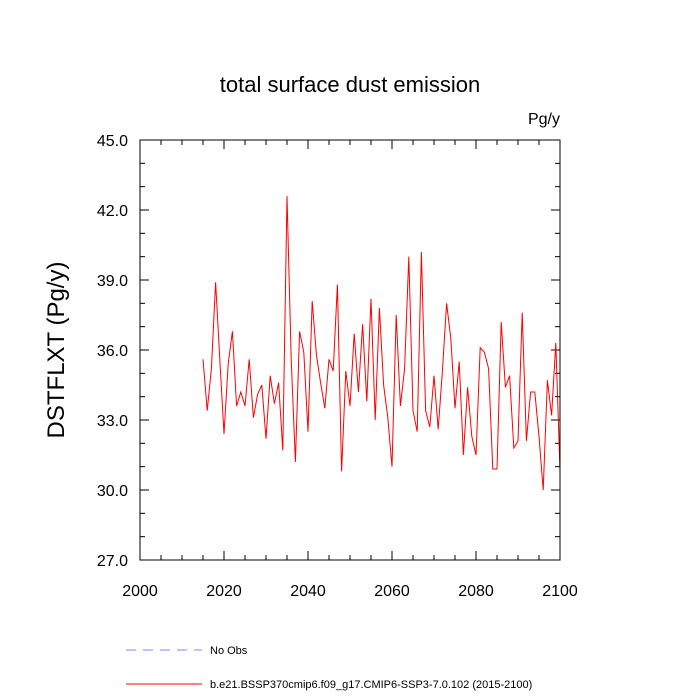  Describe the element at coordinates (56, 350) in the screenshot. I see `y-axis-label: DSTFLXT (Pg/y)` at that location.